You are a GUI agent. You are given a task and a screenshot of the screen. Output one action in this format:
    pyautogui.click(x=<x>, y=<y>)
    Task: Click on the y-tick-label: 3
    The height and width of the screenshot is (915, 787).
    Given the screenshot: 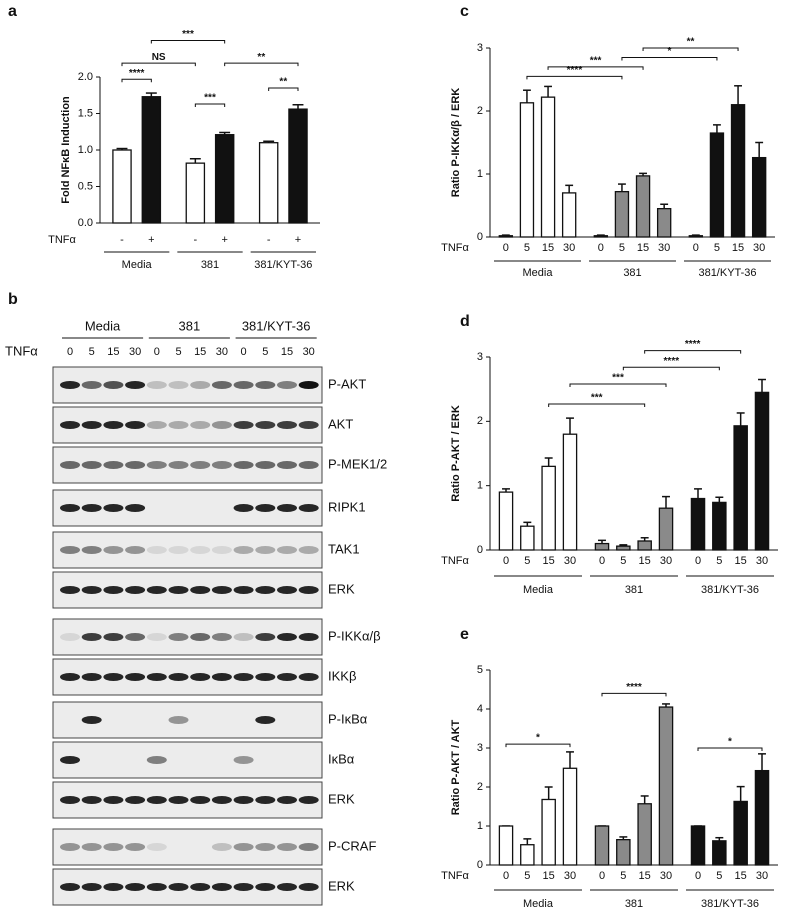 What is the action you would take?
    pyautogui.click(x=480, y=48)
    